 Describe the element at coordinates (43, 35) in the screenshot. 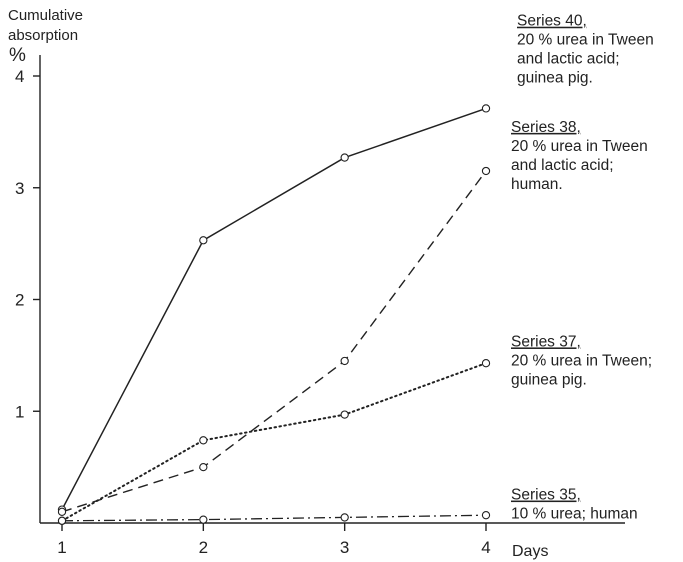

I see `y-axis-label-line: absorption` at that location.